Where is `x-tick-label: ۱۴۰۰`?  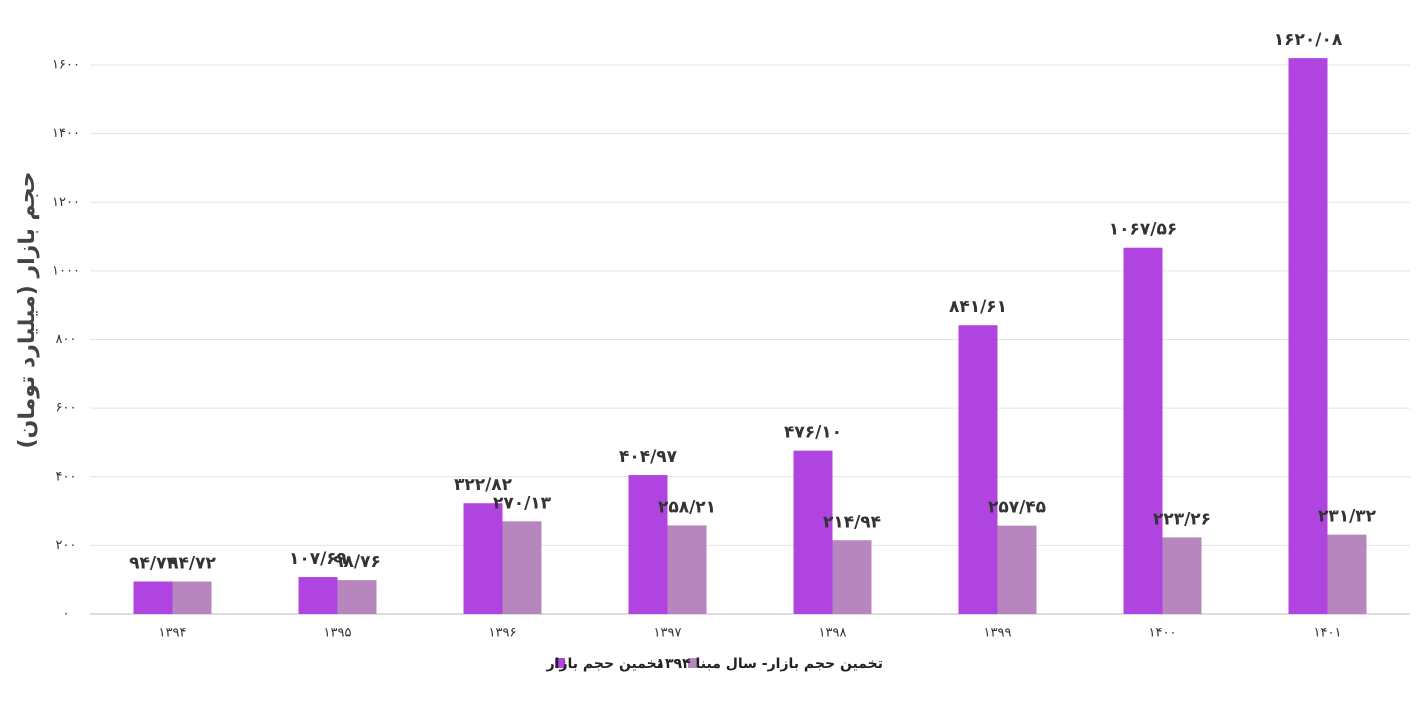 x-tick-label: ۱۴۰۰ is located at coordinates (1163, 633).